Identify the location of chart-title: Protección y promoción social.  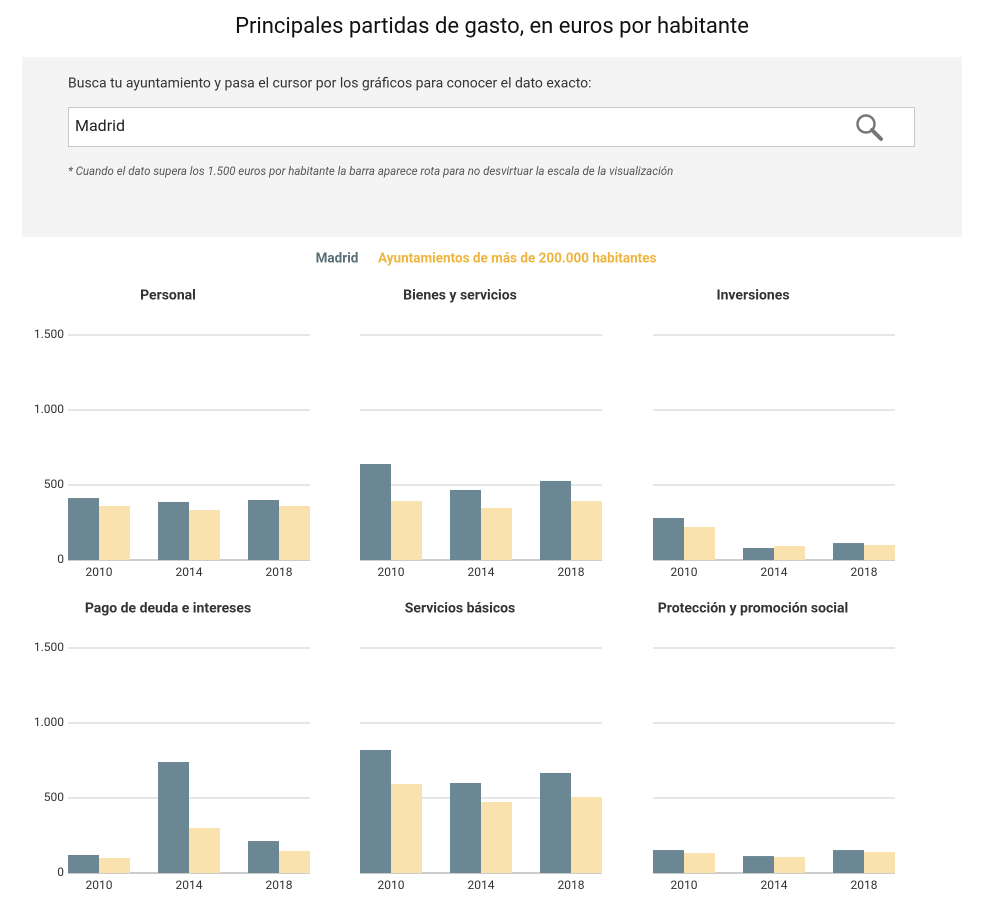
(753, 609).